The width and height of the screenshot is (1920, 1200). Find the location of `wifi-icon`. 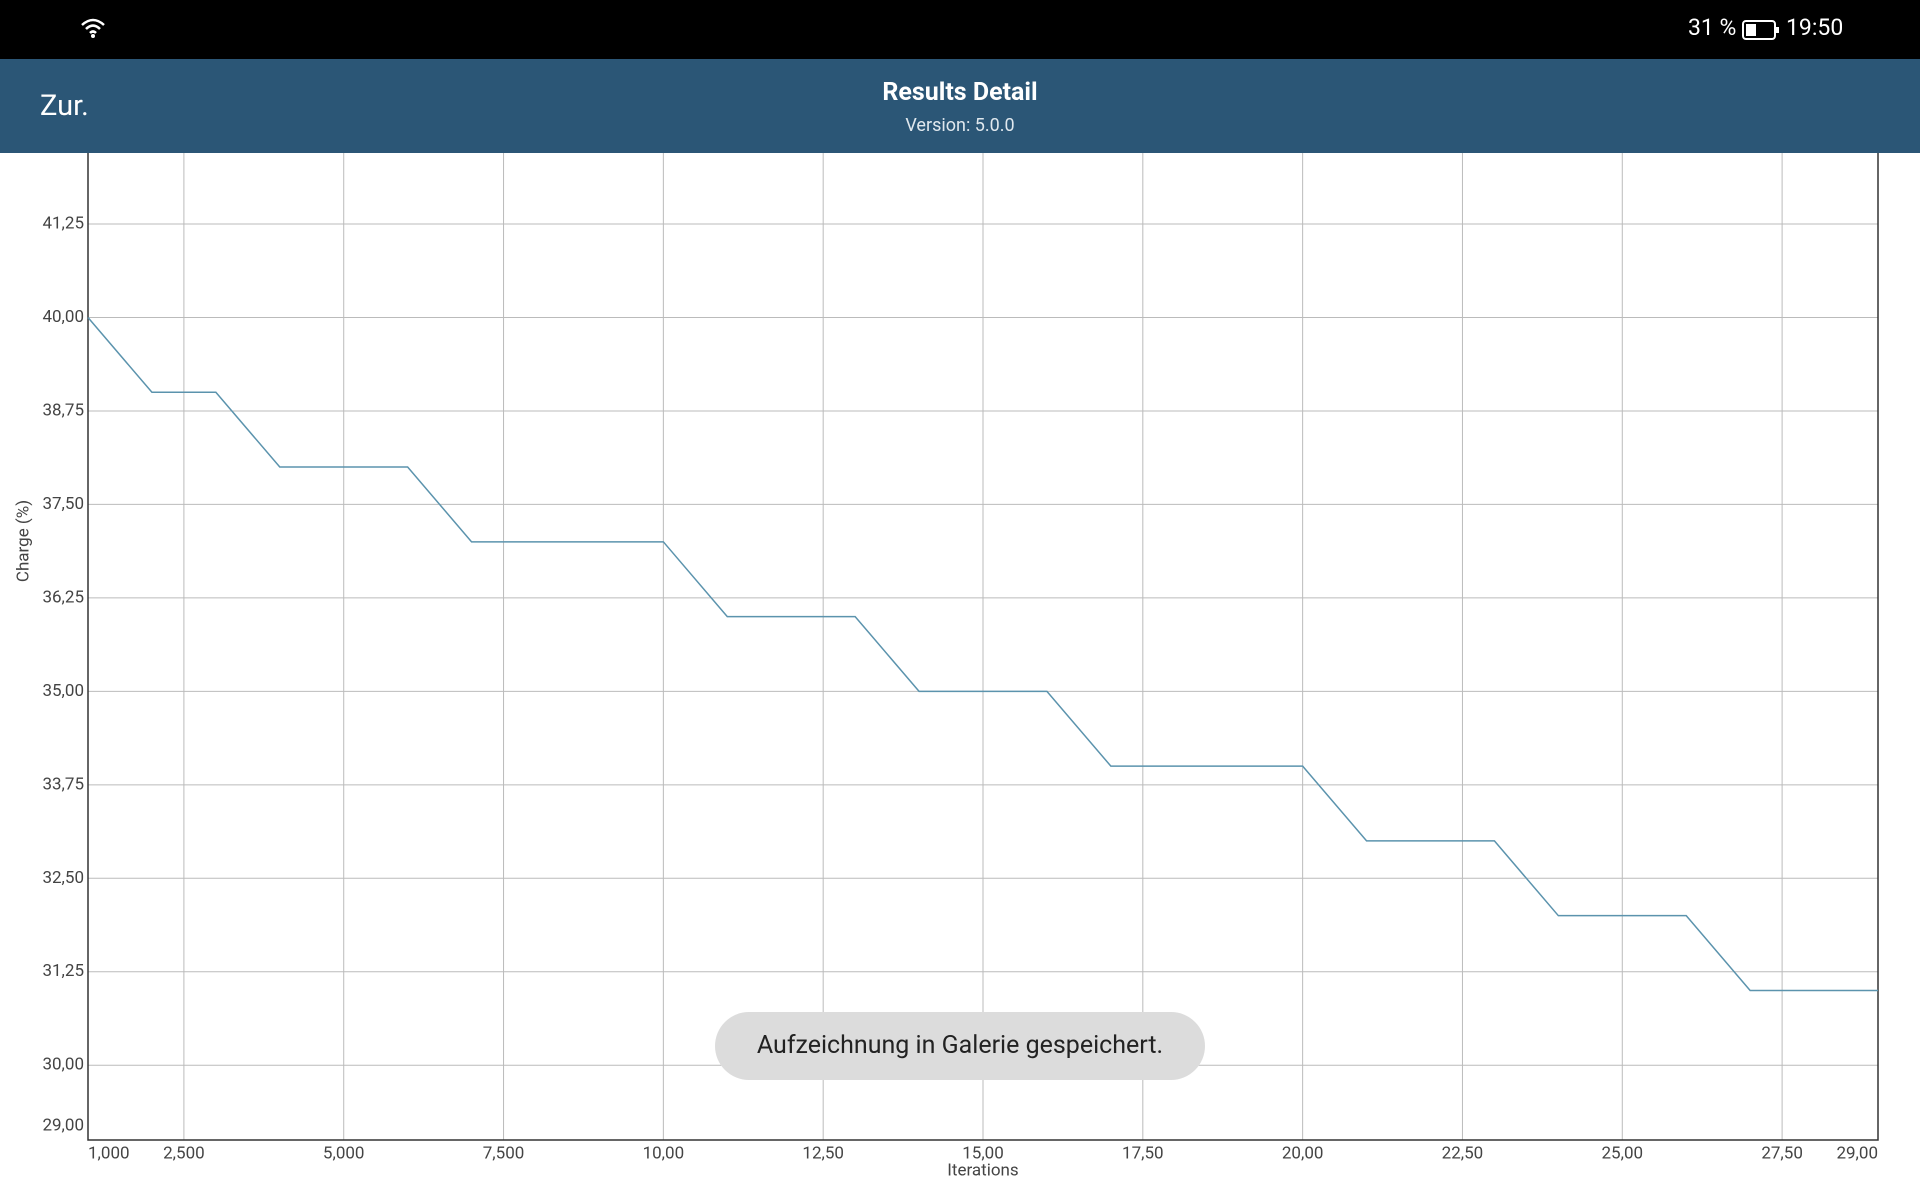

wifi-icon is located at coordinates (93, 28).